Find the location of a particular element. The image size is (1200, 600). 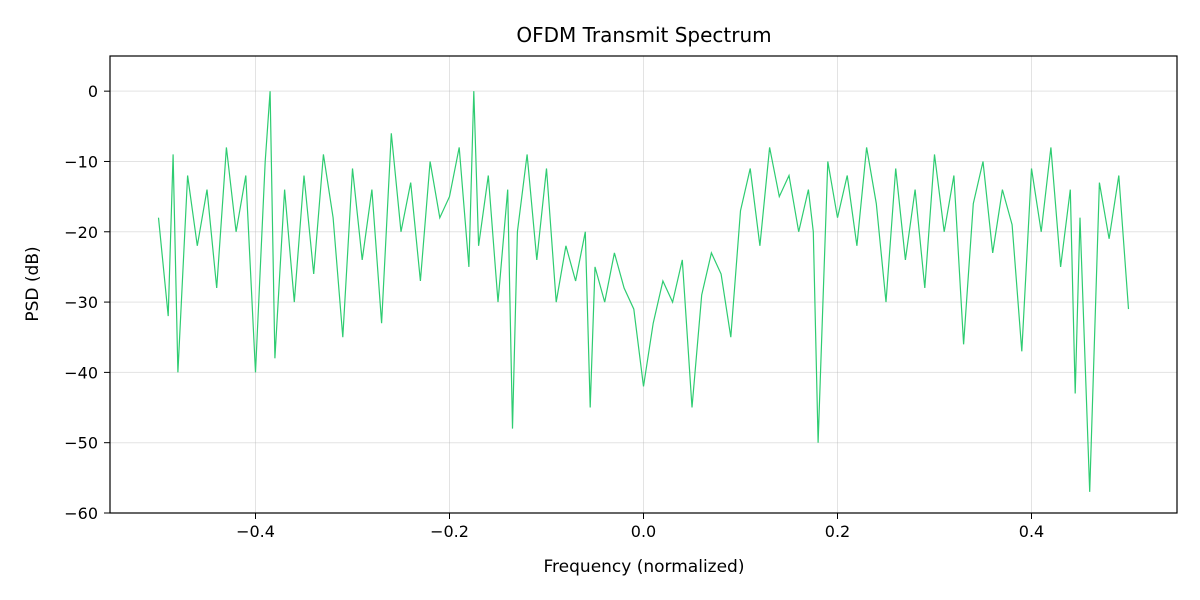

y-tick-label: −40 is located at coordinates (81, 372).